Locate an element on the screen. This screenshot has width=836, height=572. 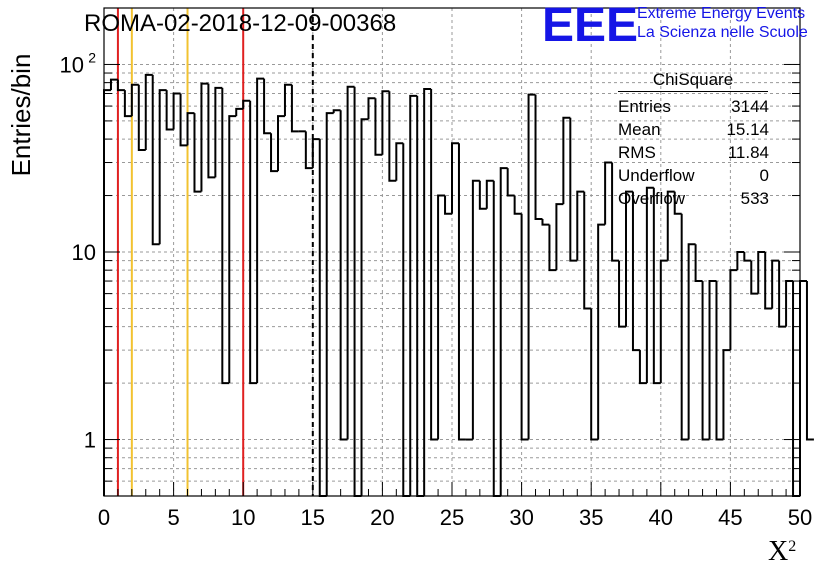
stats-row-underflow: Underflow 0 is located at coordinates (693, 175).